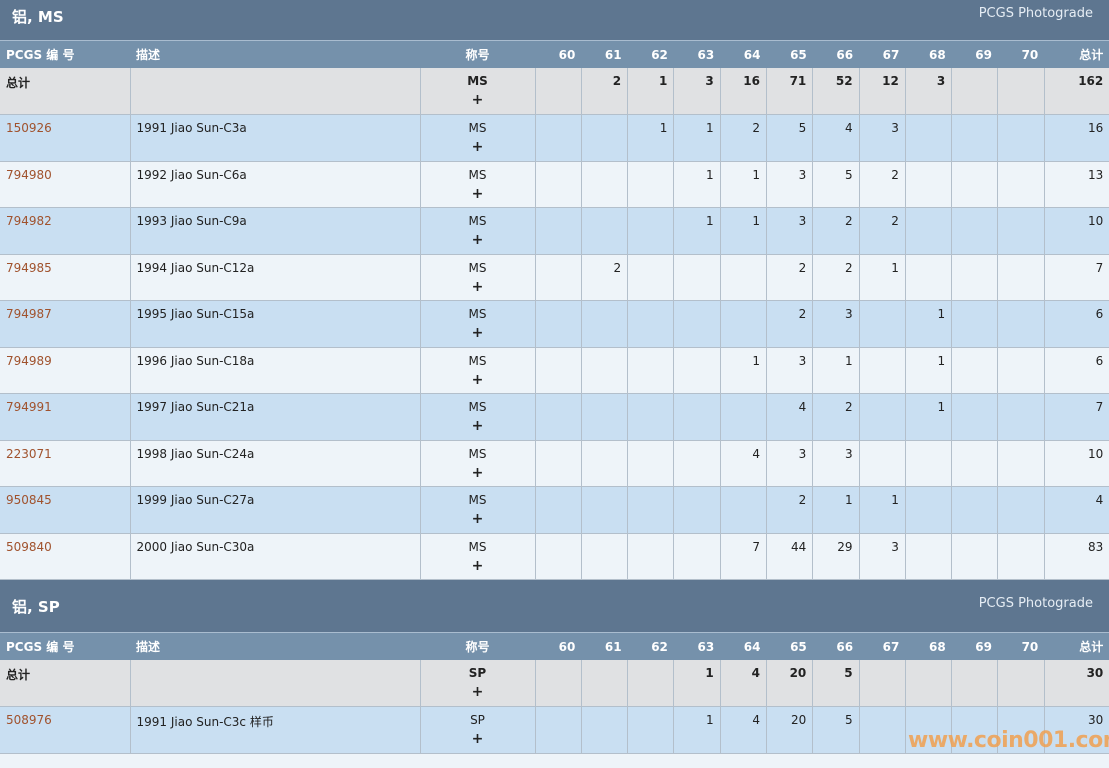 Image resolution: width=1109 pixels, height=768 pixels. What do you see at coordinates (554, 683) in the screenshot?
I see `total-row: 总计 SP +1 4 20 5 30` at bounding box center [554, 683].